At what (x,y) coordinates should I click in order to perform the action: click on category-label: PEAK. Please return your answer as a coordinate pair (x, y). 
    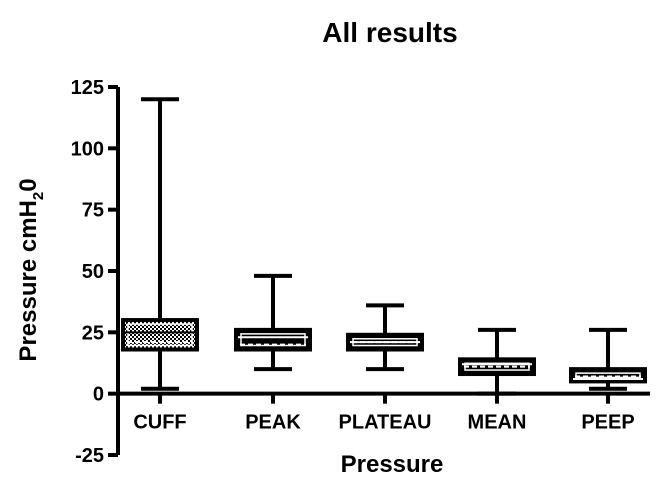
    Looking at the image, I should click on (273, 423).